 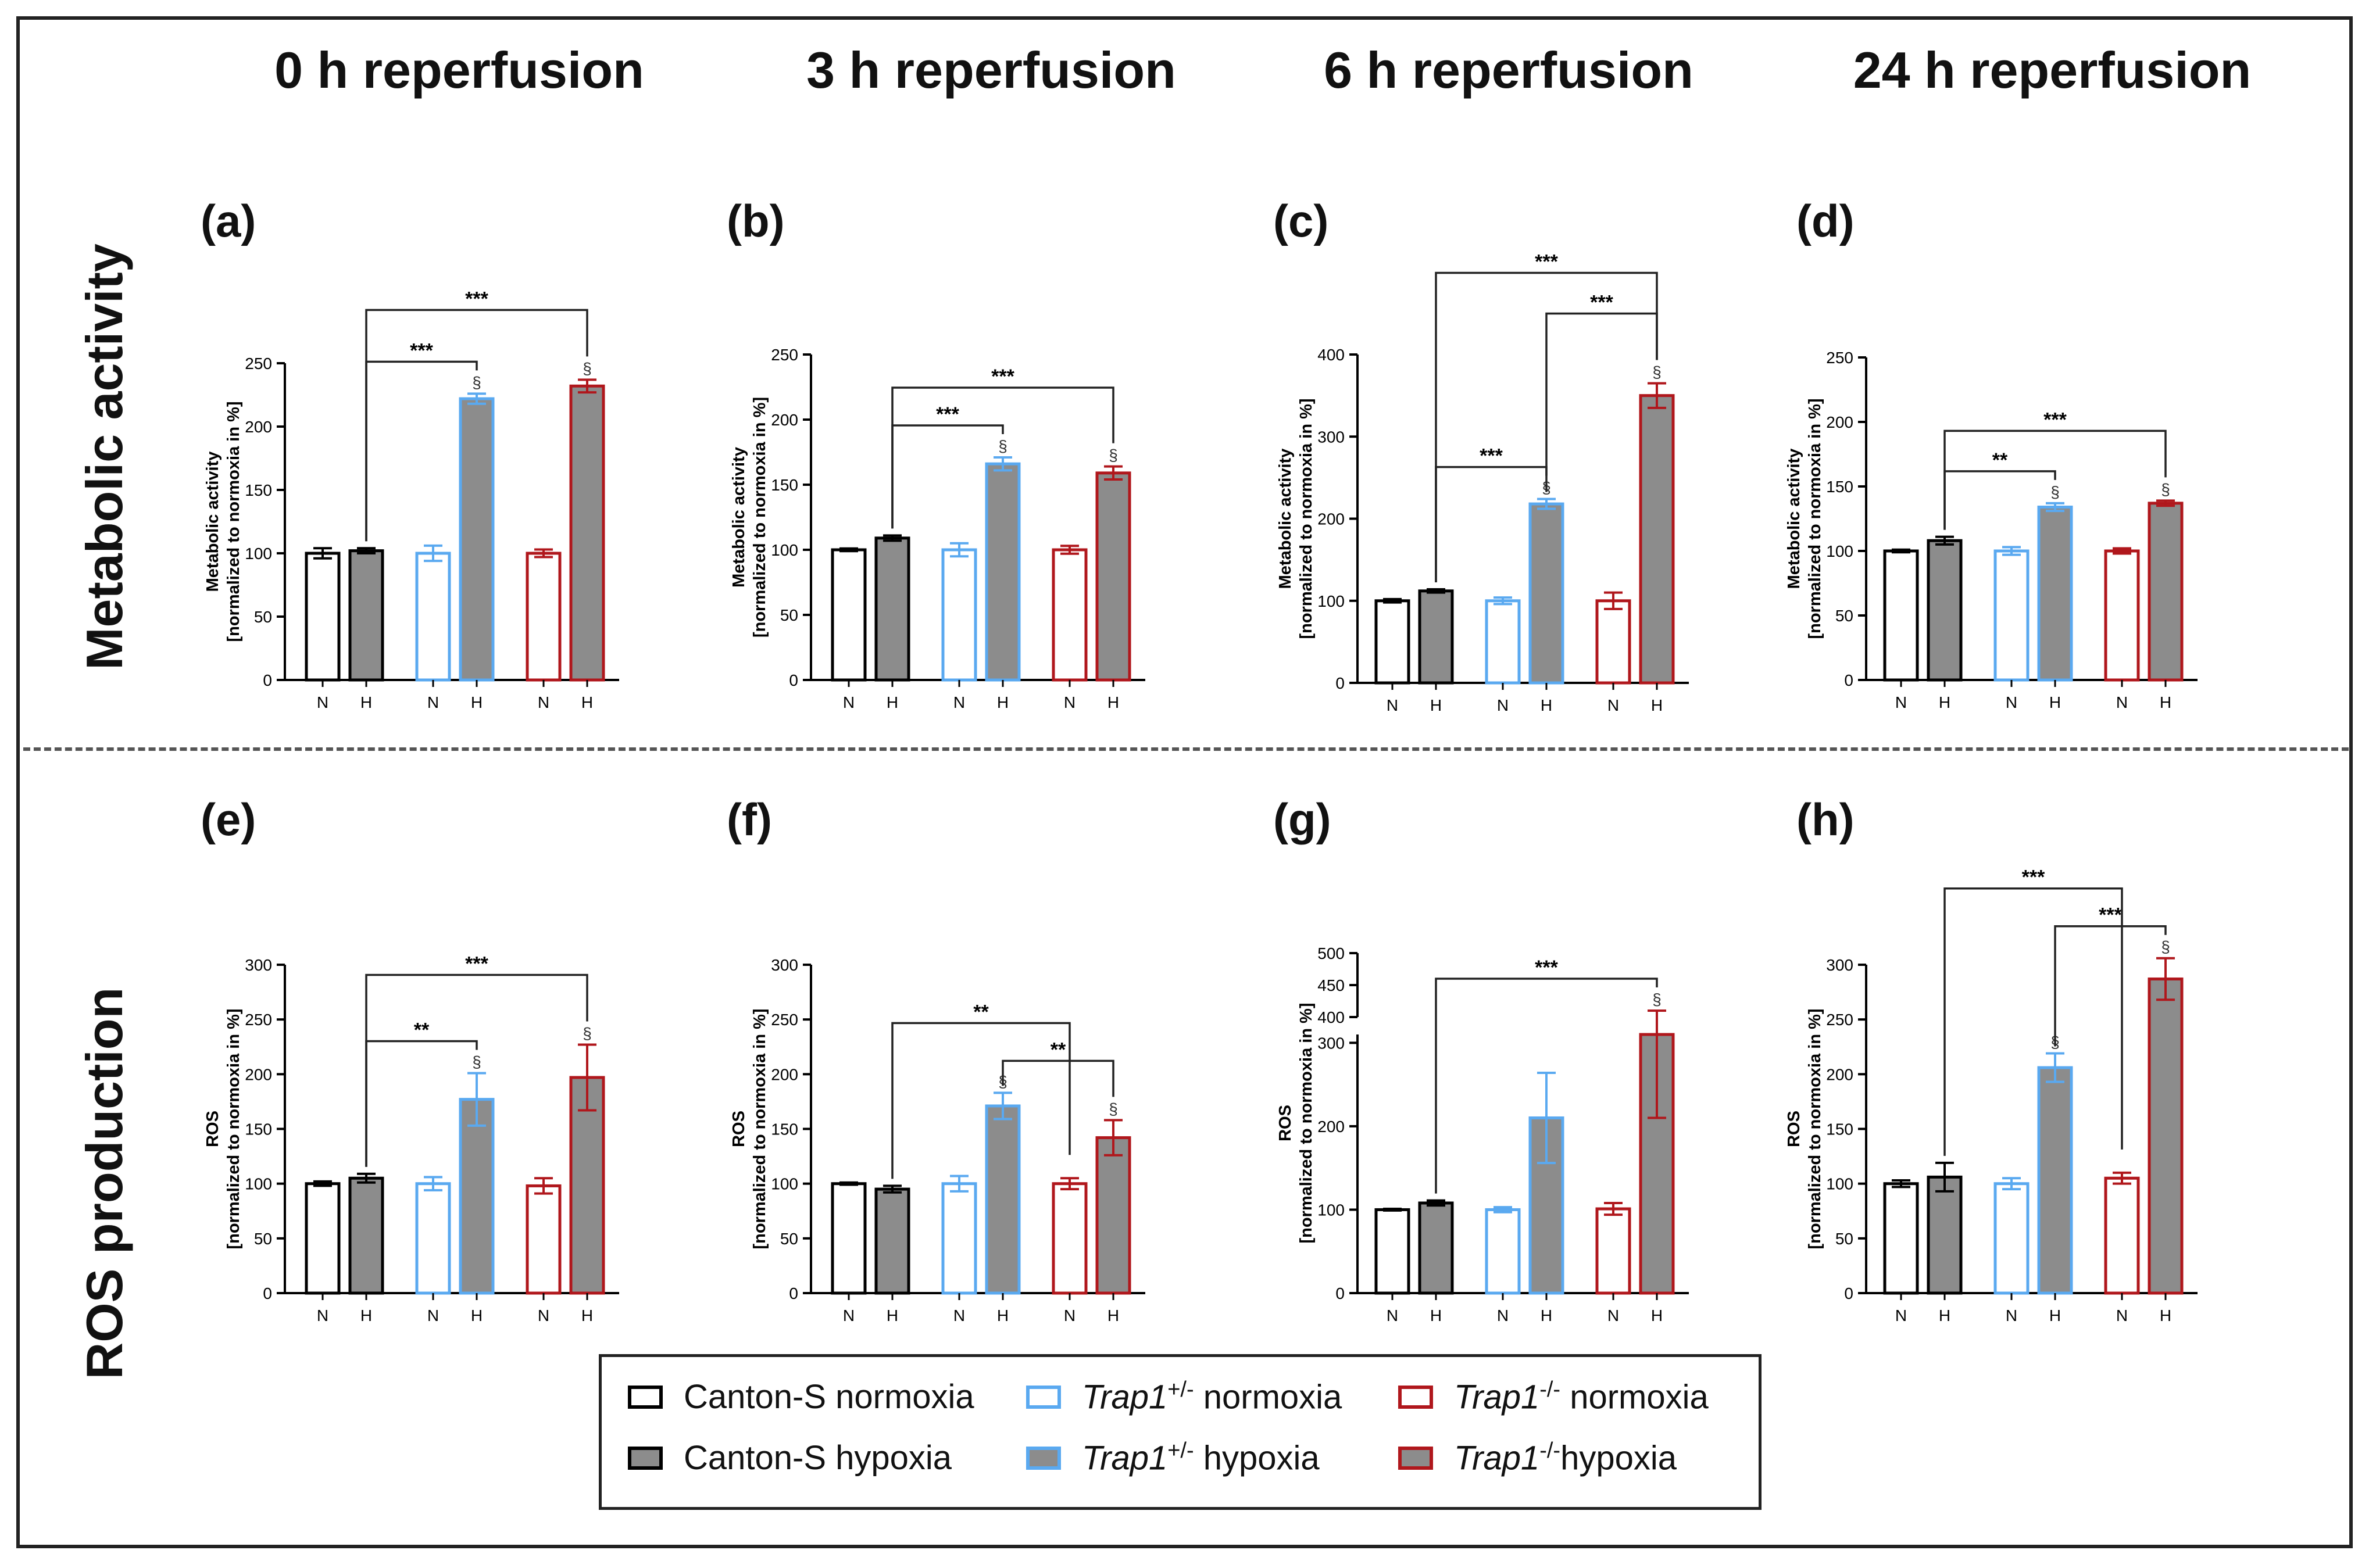 What do you see at coordinates (801, 1396) in the screenshot?
I see `legend-item-canton-normoxia: Canton-S normoxia` at bounding box center [801, 1396].